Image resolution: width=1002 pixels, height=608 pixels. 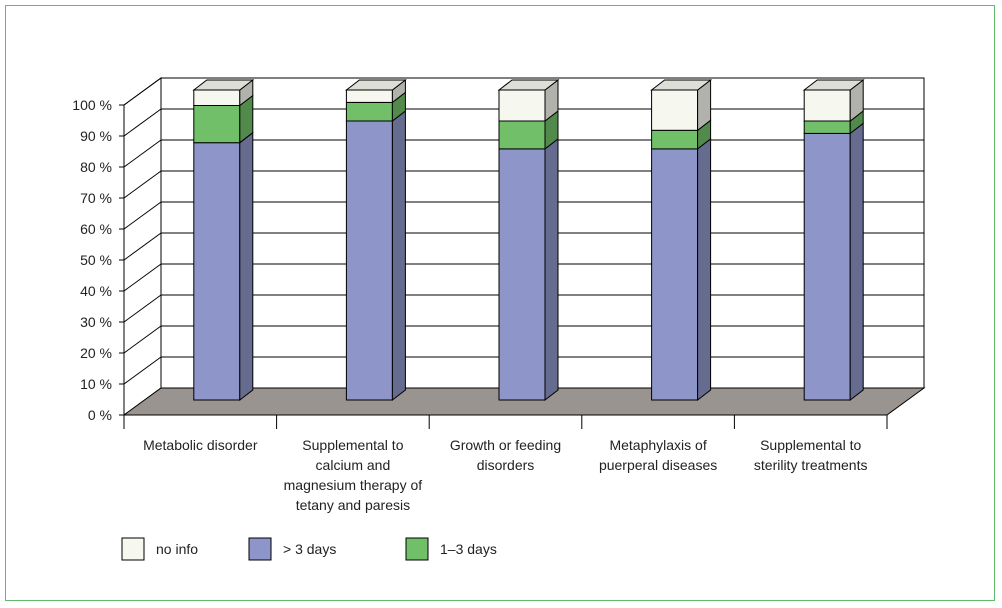 I want to click on legend: no info > 3 days 1–3 days, so click(x=309, y=549).